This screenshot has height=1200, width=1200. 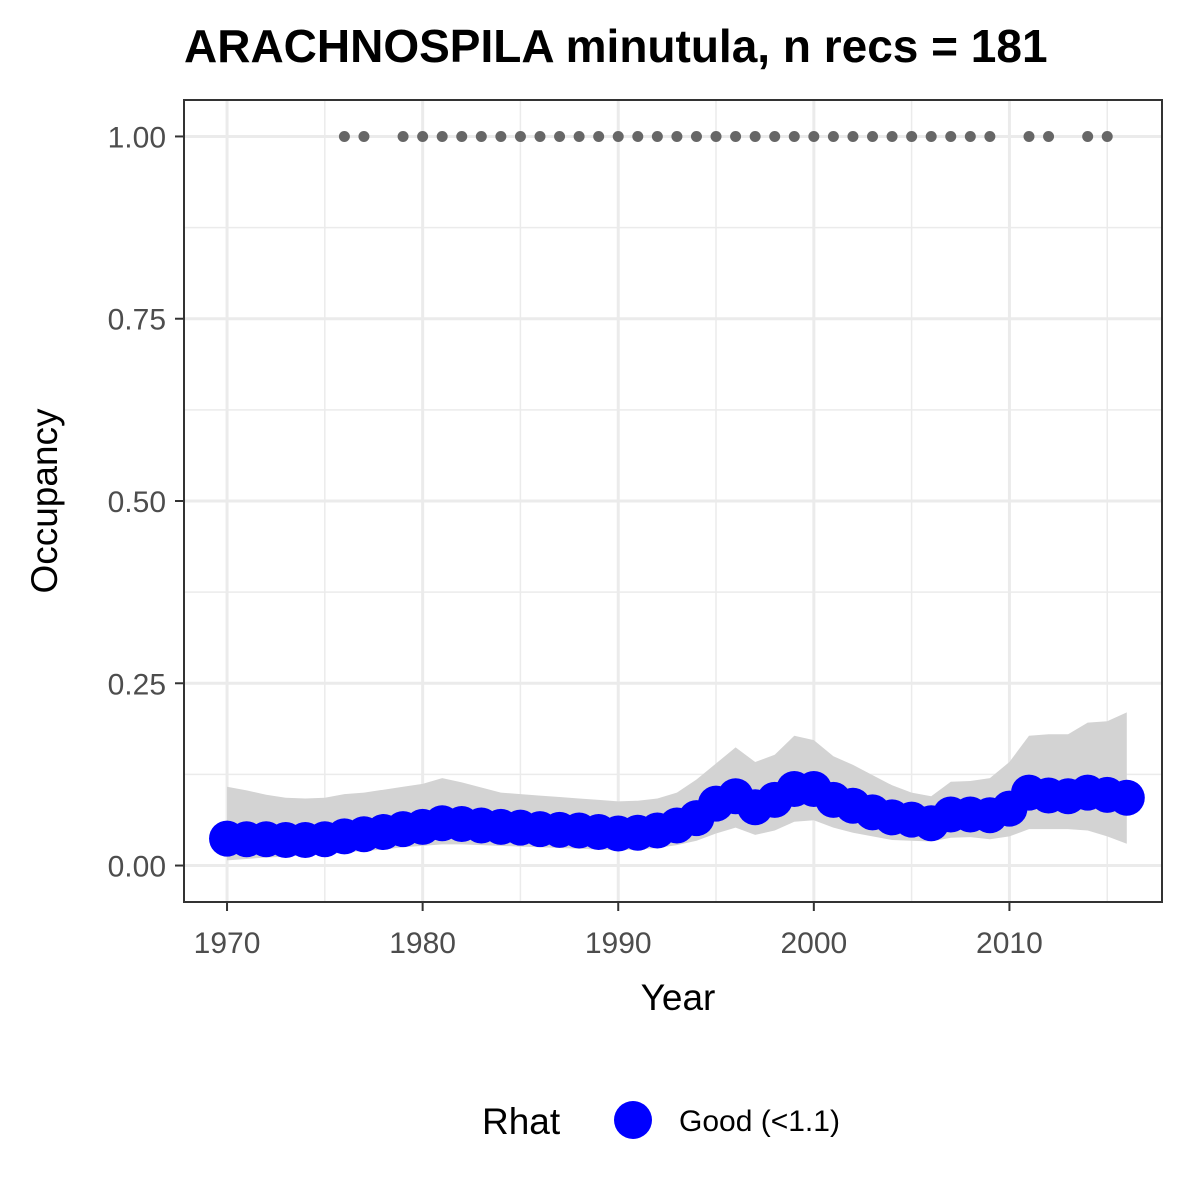 I want to click on y-tick-label: 0.00, so click(x=137, y=867).